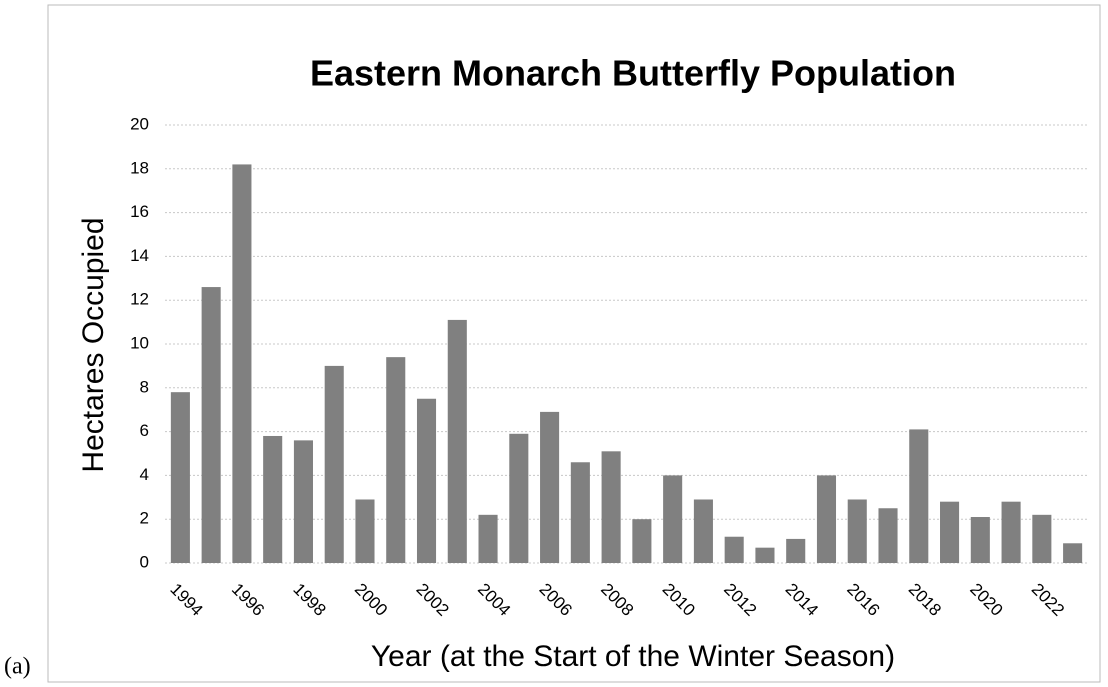 The height and width of the screenshot is (687, 1108). Describe the element at coordinates (139, 299) in the screenshot. I see `y-tick-label: 12` at that location.